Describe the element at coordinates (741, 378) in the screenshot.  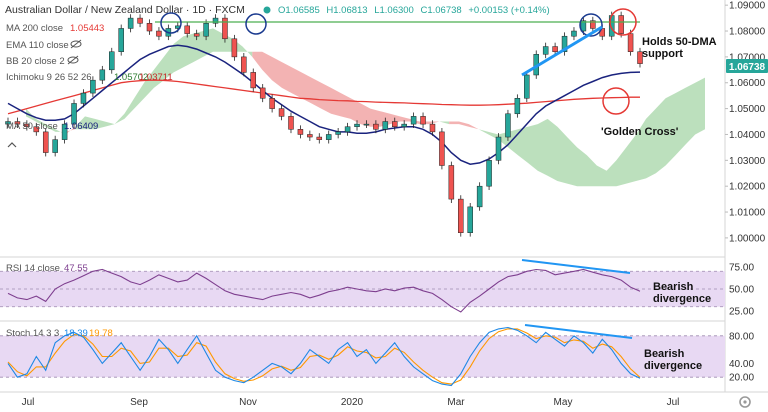
I see `stoch-tick-label: 20.00` at that location.